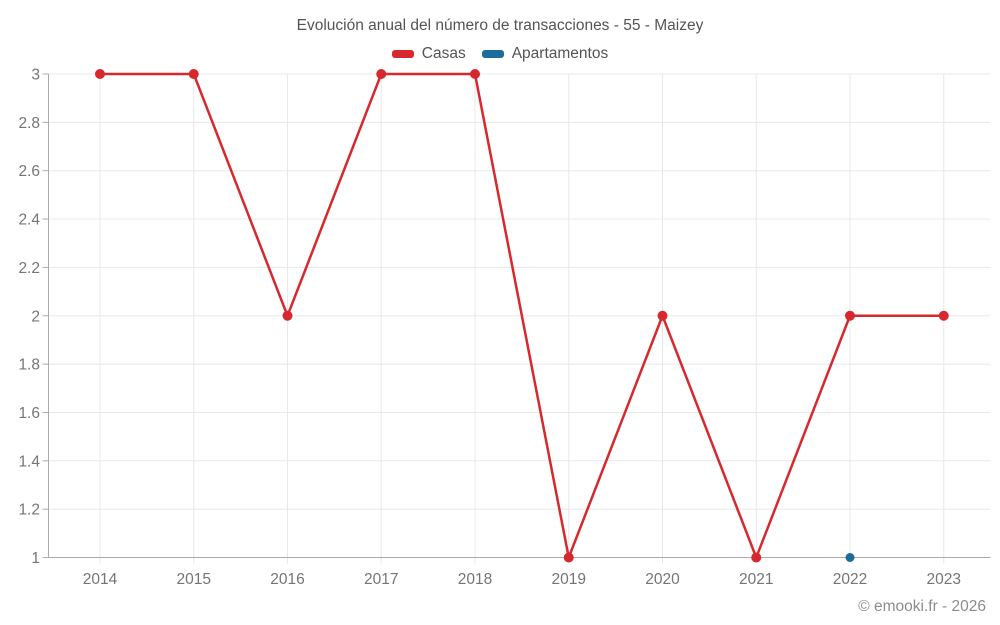 The width and height of the screenshot is (1000, 625). I want to click on legend-item-casas: Casas, so click(428, 54).